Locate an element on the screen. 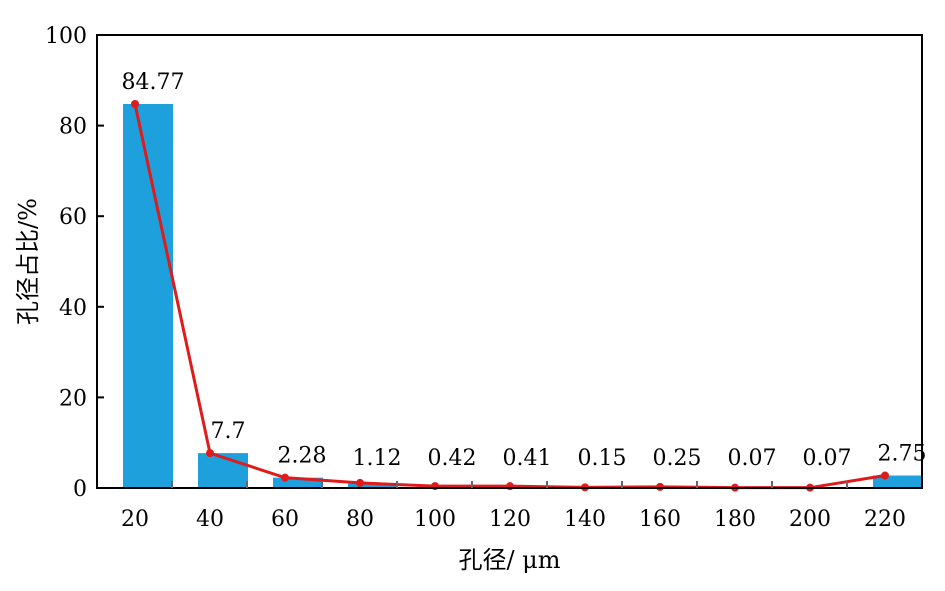  x-tick-label: 180 is located at coordinates (735, 519).